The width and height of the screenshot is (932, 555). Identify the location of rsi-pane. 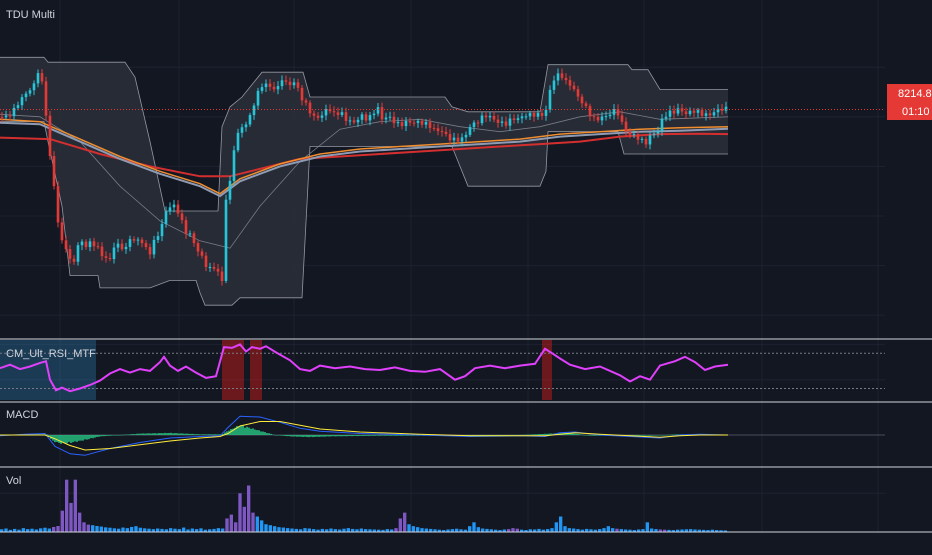
(442, 370).